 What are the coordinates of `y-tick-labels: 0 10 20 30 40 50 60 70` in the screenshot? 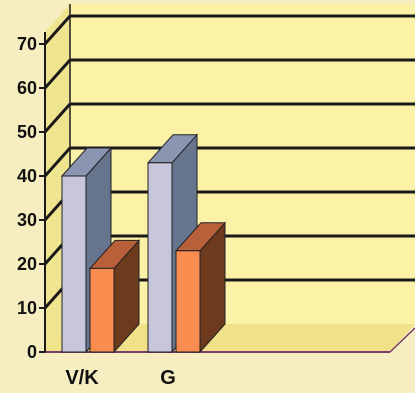 It's located at (27, 198).